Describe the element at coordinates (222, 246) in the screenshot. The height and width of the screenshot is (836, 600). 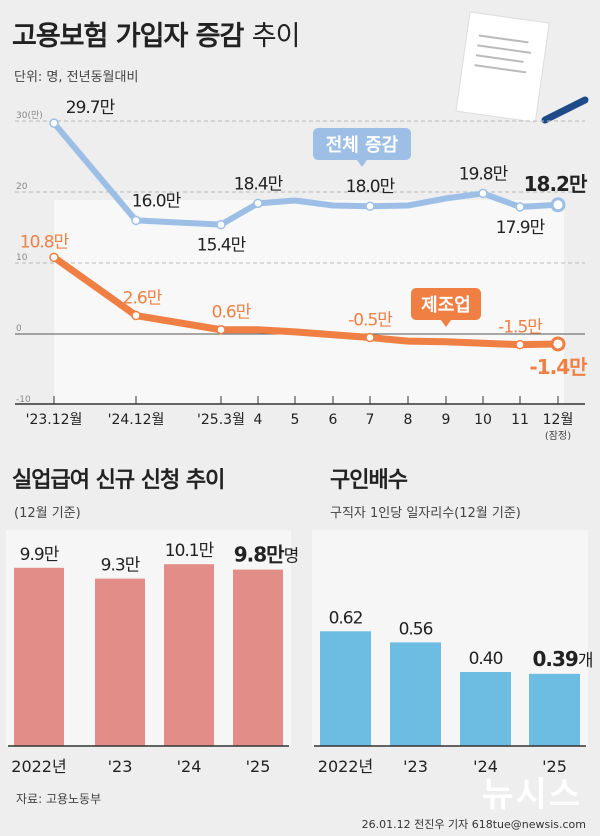
I see `data-label: 15.4만` at that location.